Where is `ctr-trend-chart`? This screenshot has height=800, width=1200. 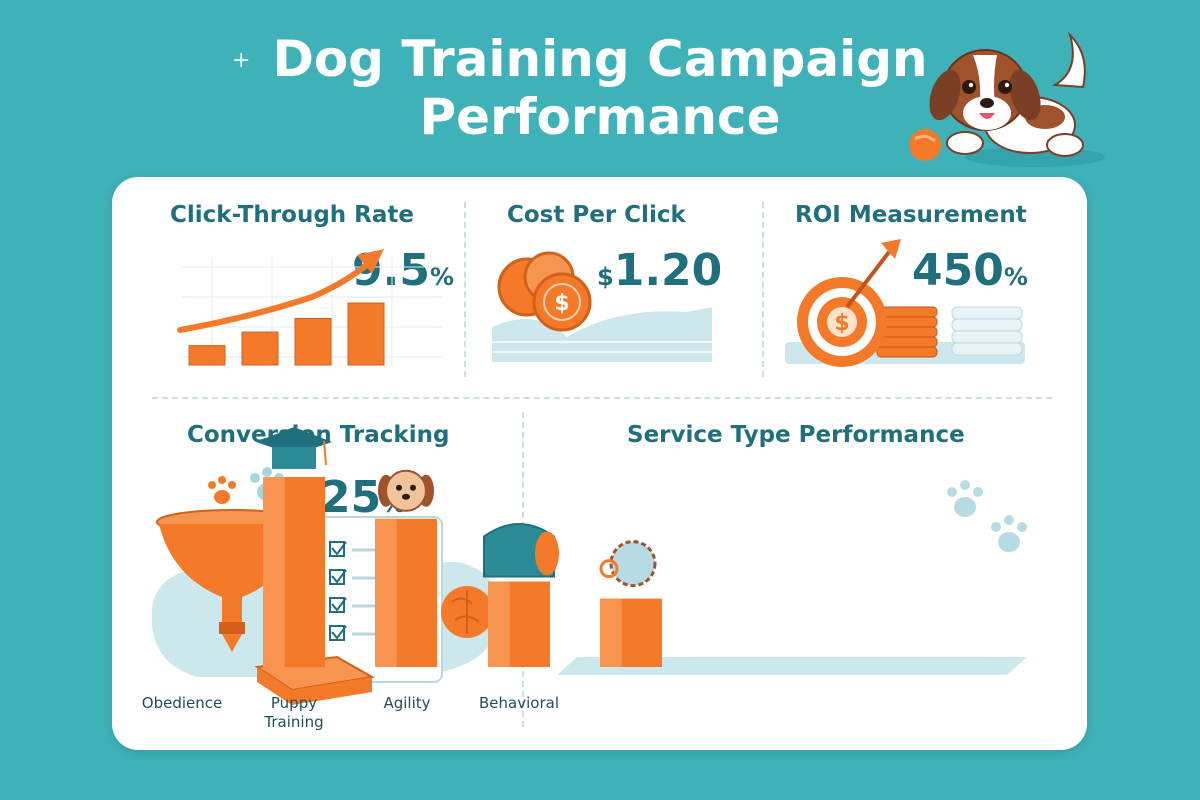 ctr-trend-chart is located at coordinates (309, 308).